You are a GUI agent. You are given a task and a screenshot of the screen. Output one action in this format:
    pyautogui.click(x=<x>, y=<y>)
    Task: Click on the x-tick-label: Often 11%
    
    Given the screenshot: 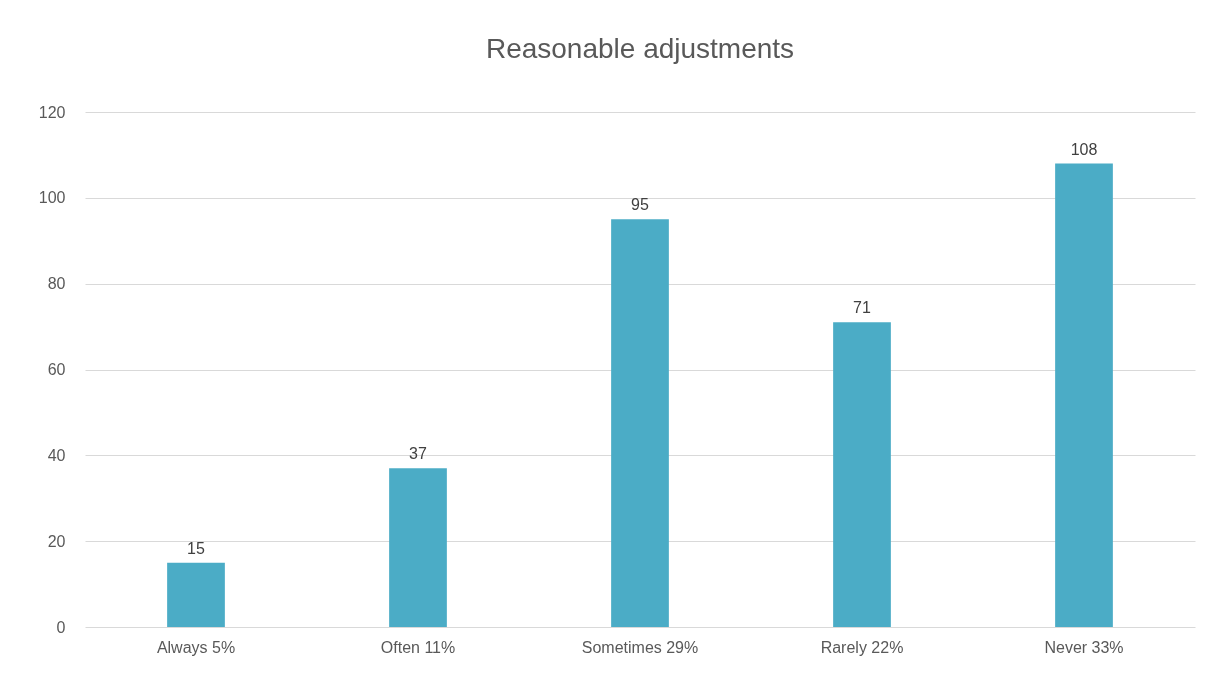 What is the action you would take?
    pyautogui.click(x=418, y=647)
    